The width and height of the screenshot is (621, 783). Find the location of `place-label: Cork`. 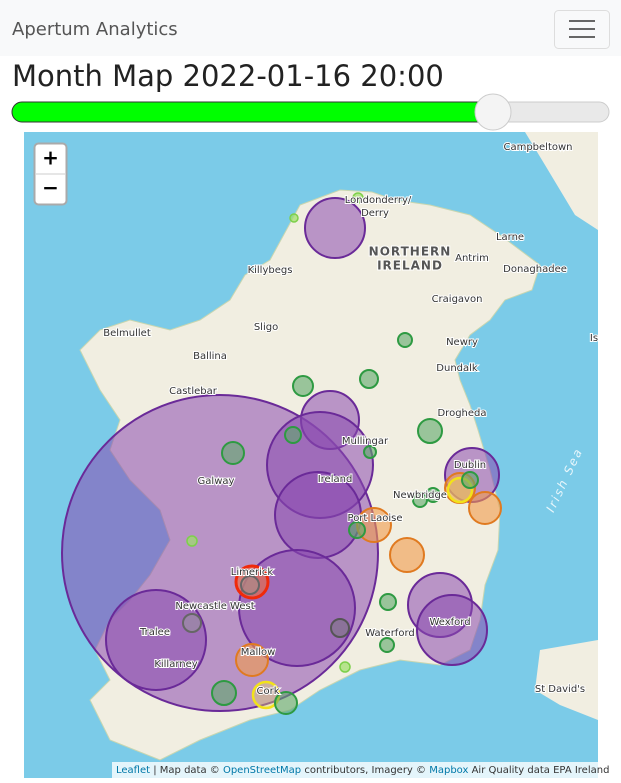

place-label: Cork is located at coordinates (267, 691).